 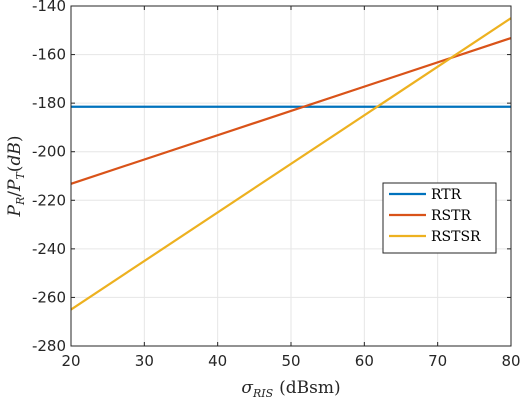 I want to click on y-tick-label: -260, so click(x=49, y=297).